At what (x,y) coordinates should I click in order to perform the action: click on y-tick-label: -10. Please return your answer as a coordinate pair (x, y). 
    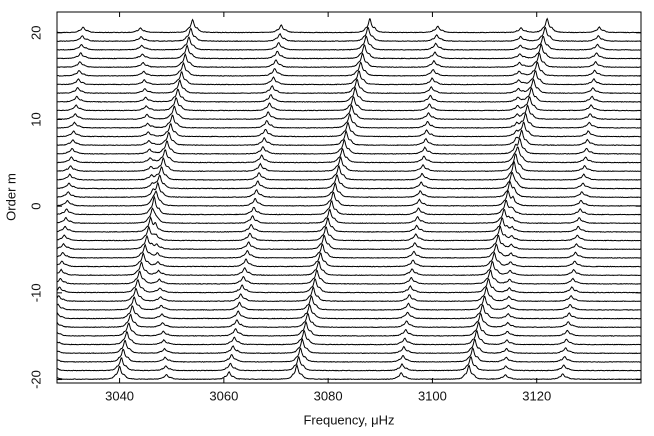
    Looking at the image, I should click on (35, 292).